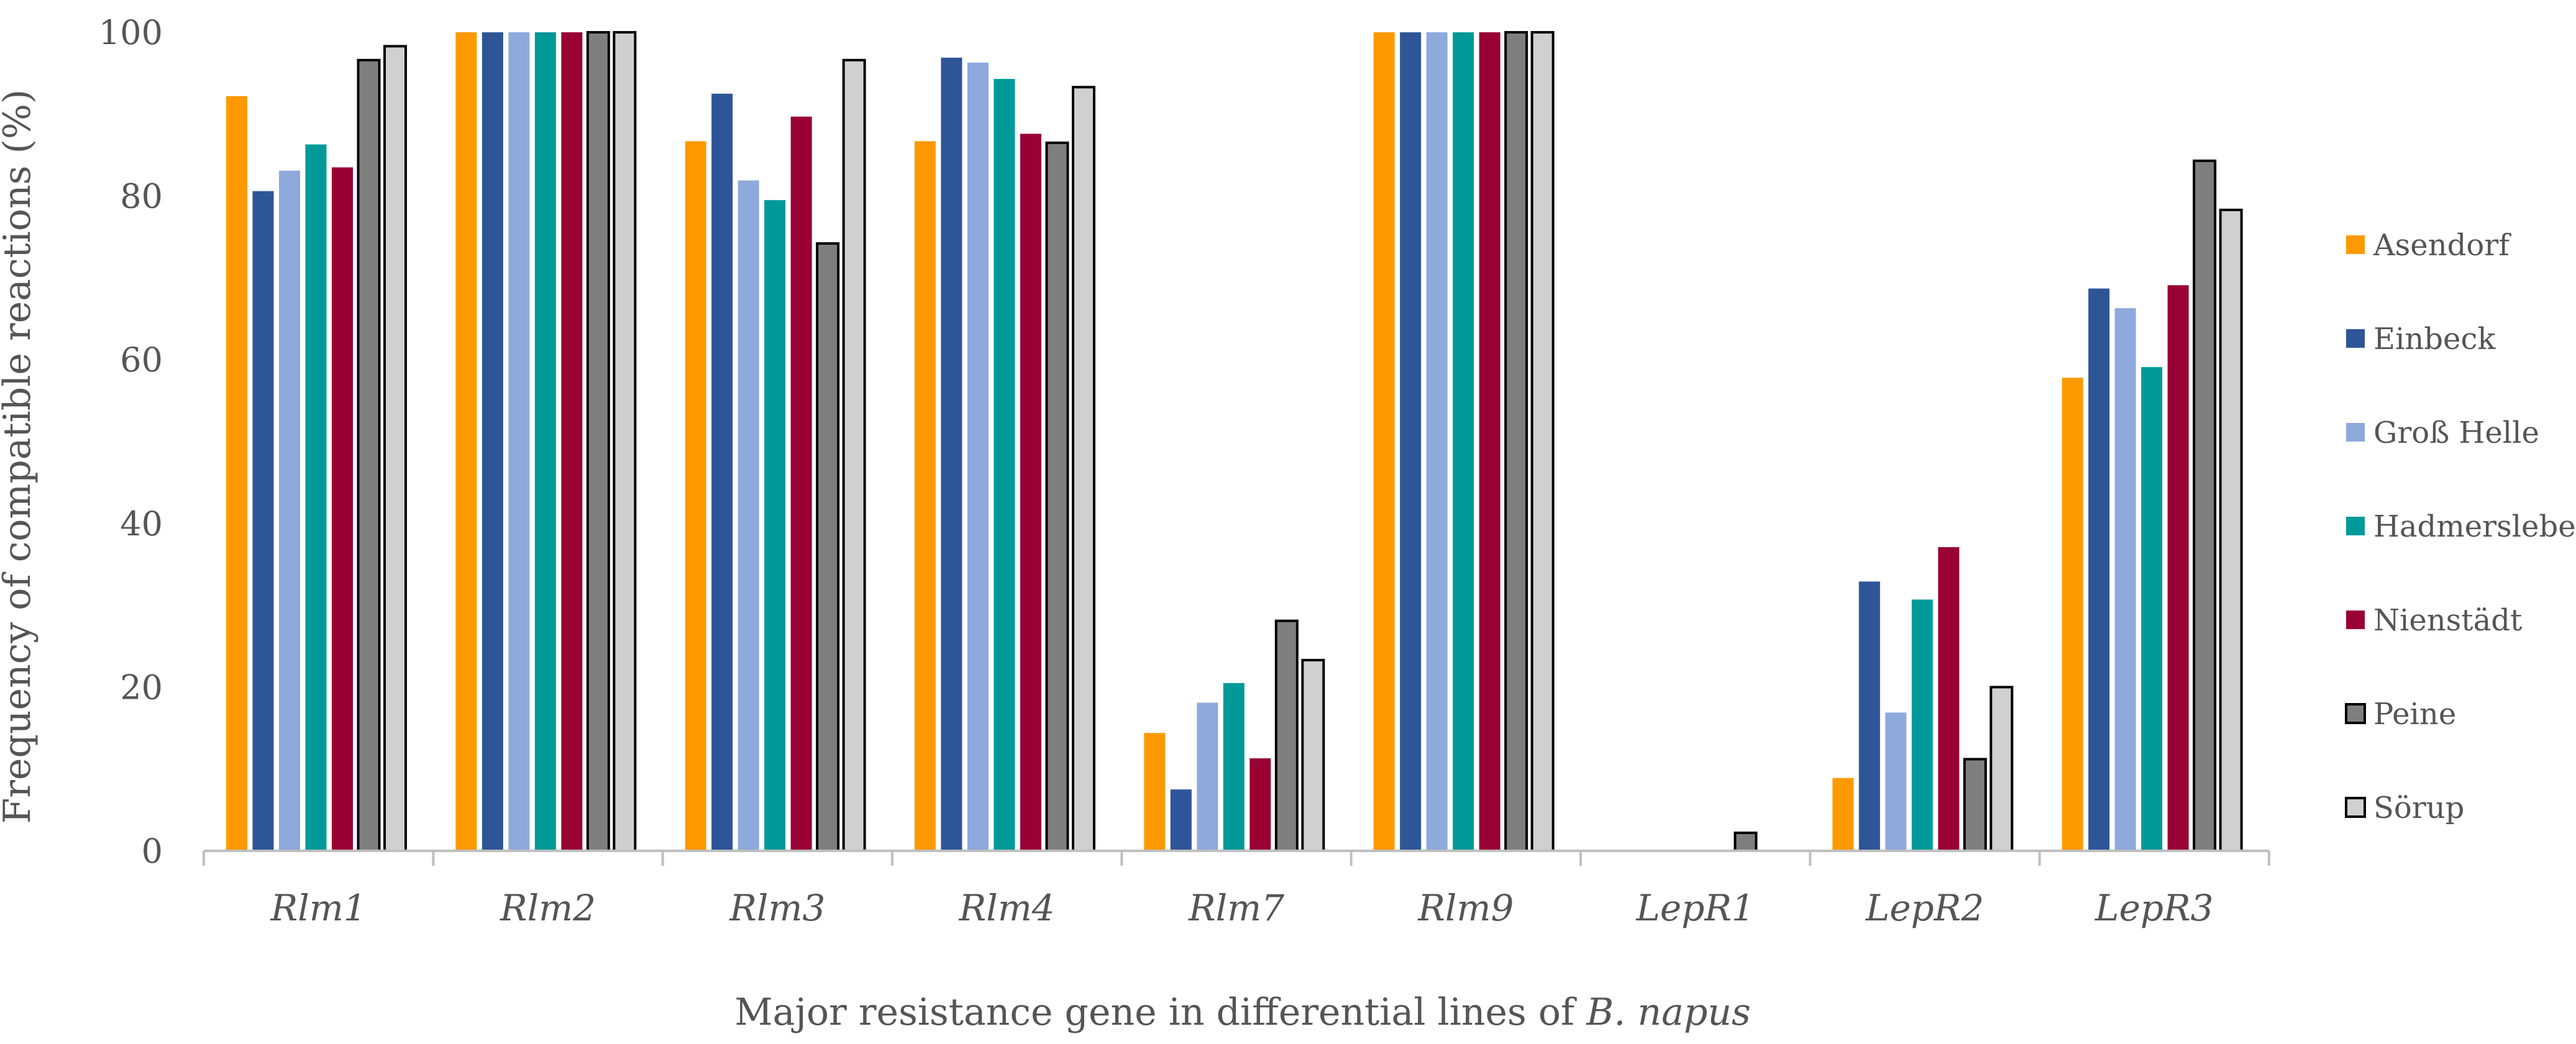 Image resolution: width=2576 pixels, height=1044 pixels. I want to click on bar-peine-rlm1, so click(369, 455).